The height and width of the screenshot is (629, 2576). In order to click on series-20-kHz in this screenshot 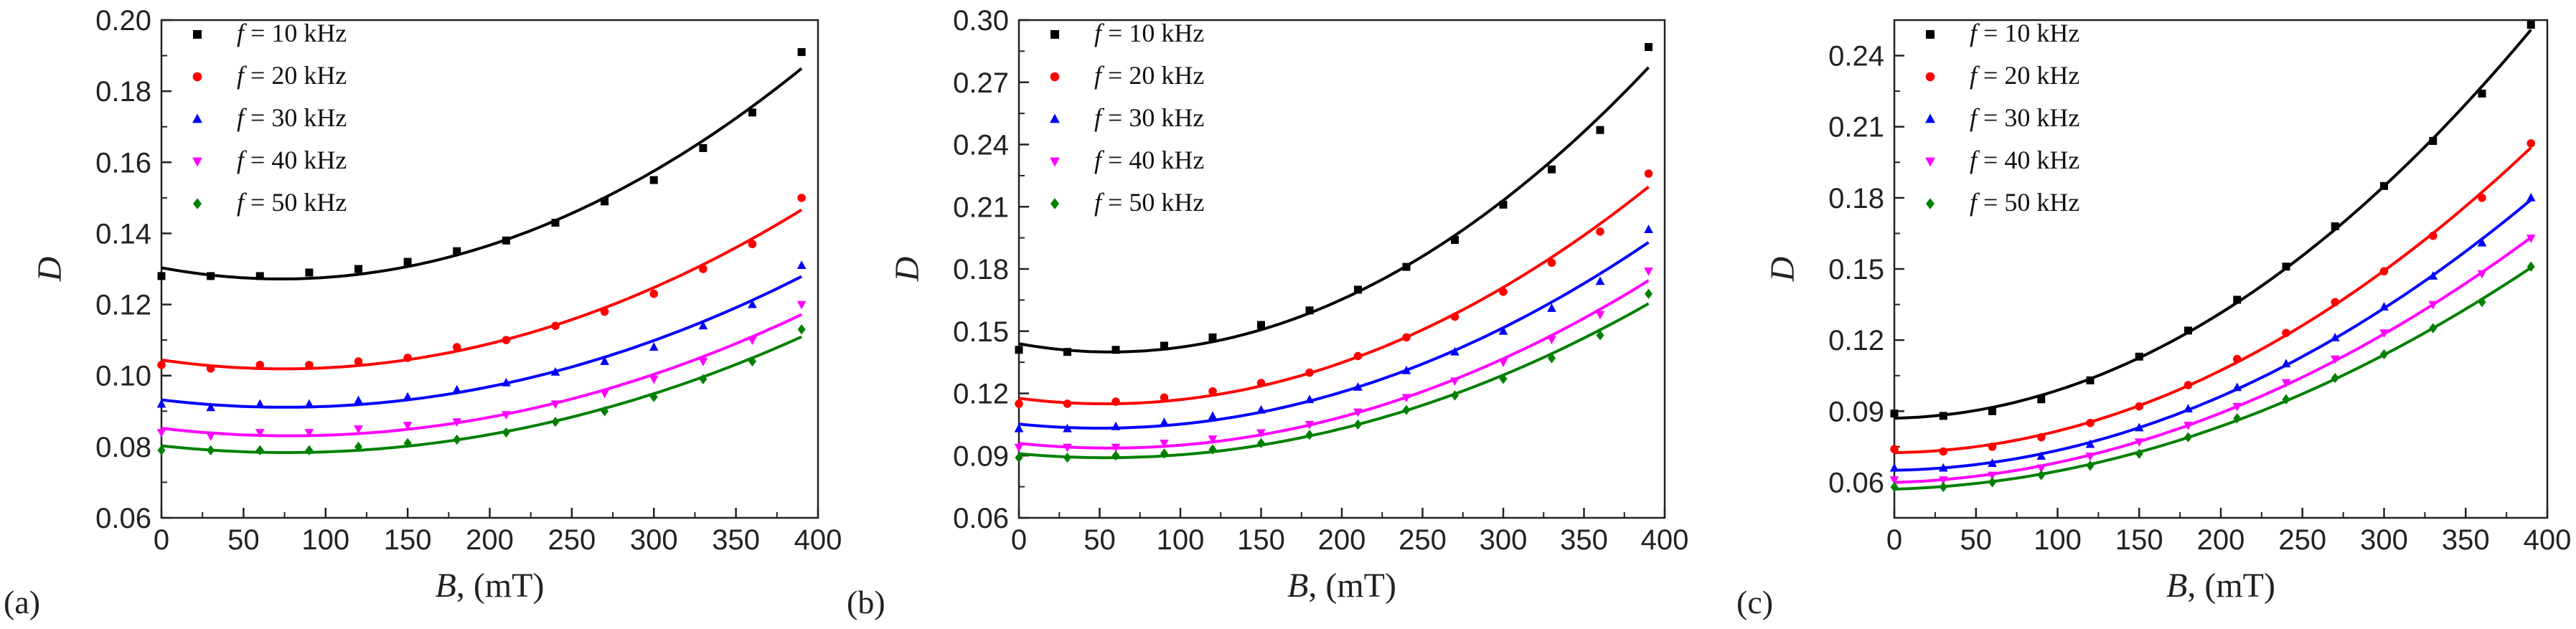, I will do `click(1334, 288)`.